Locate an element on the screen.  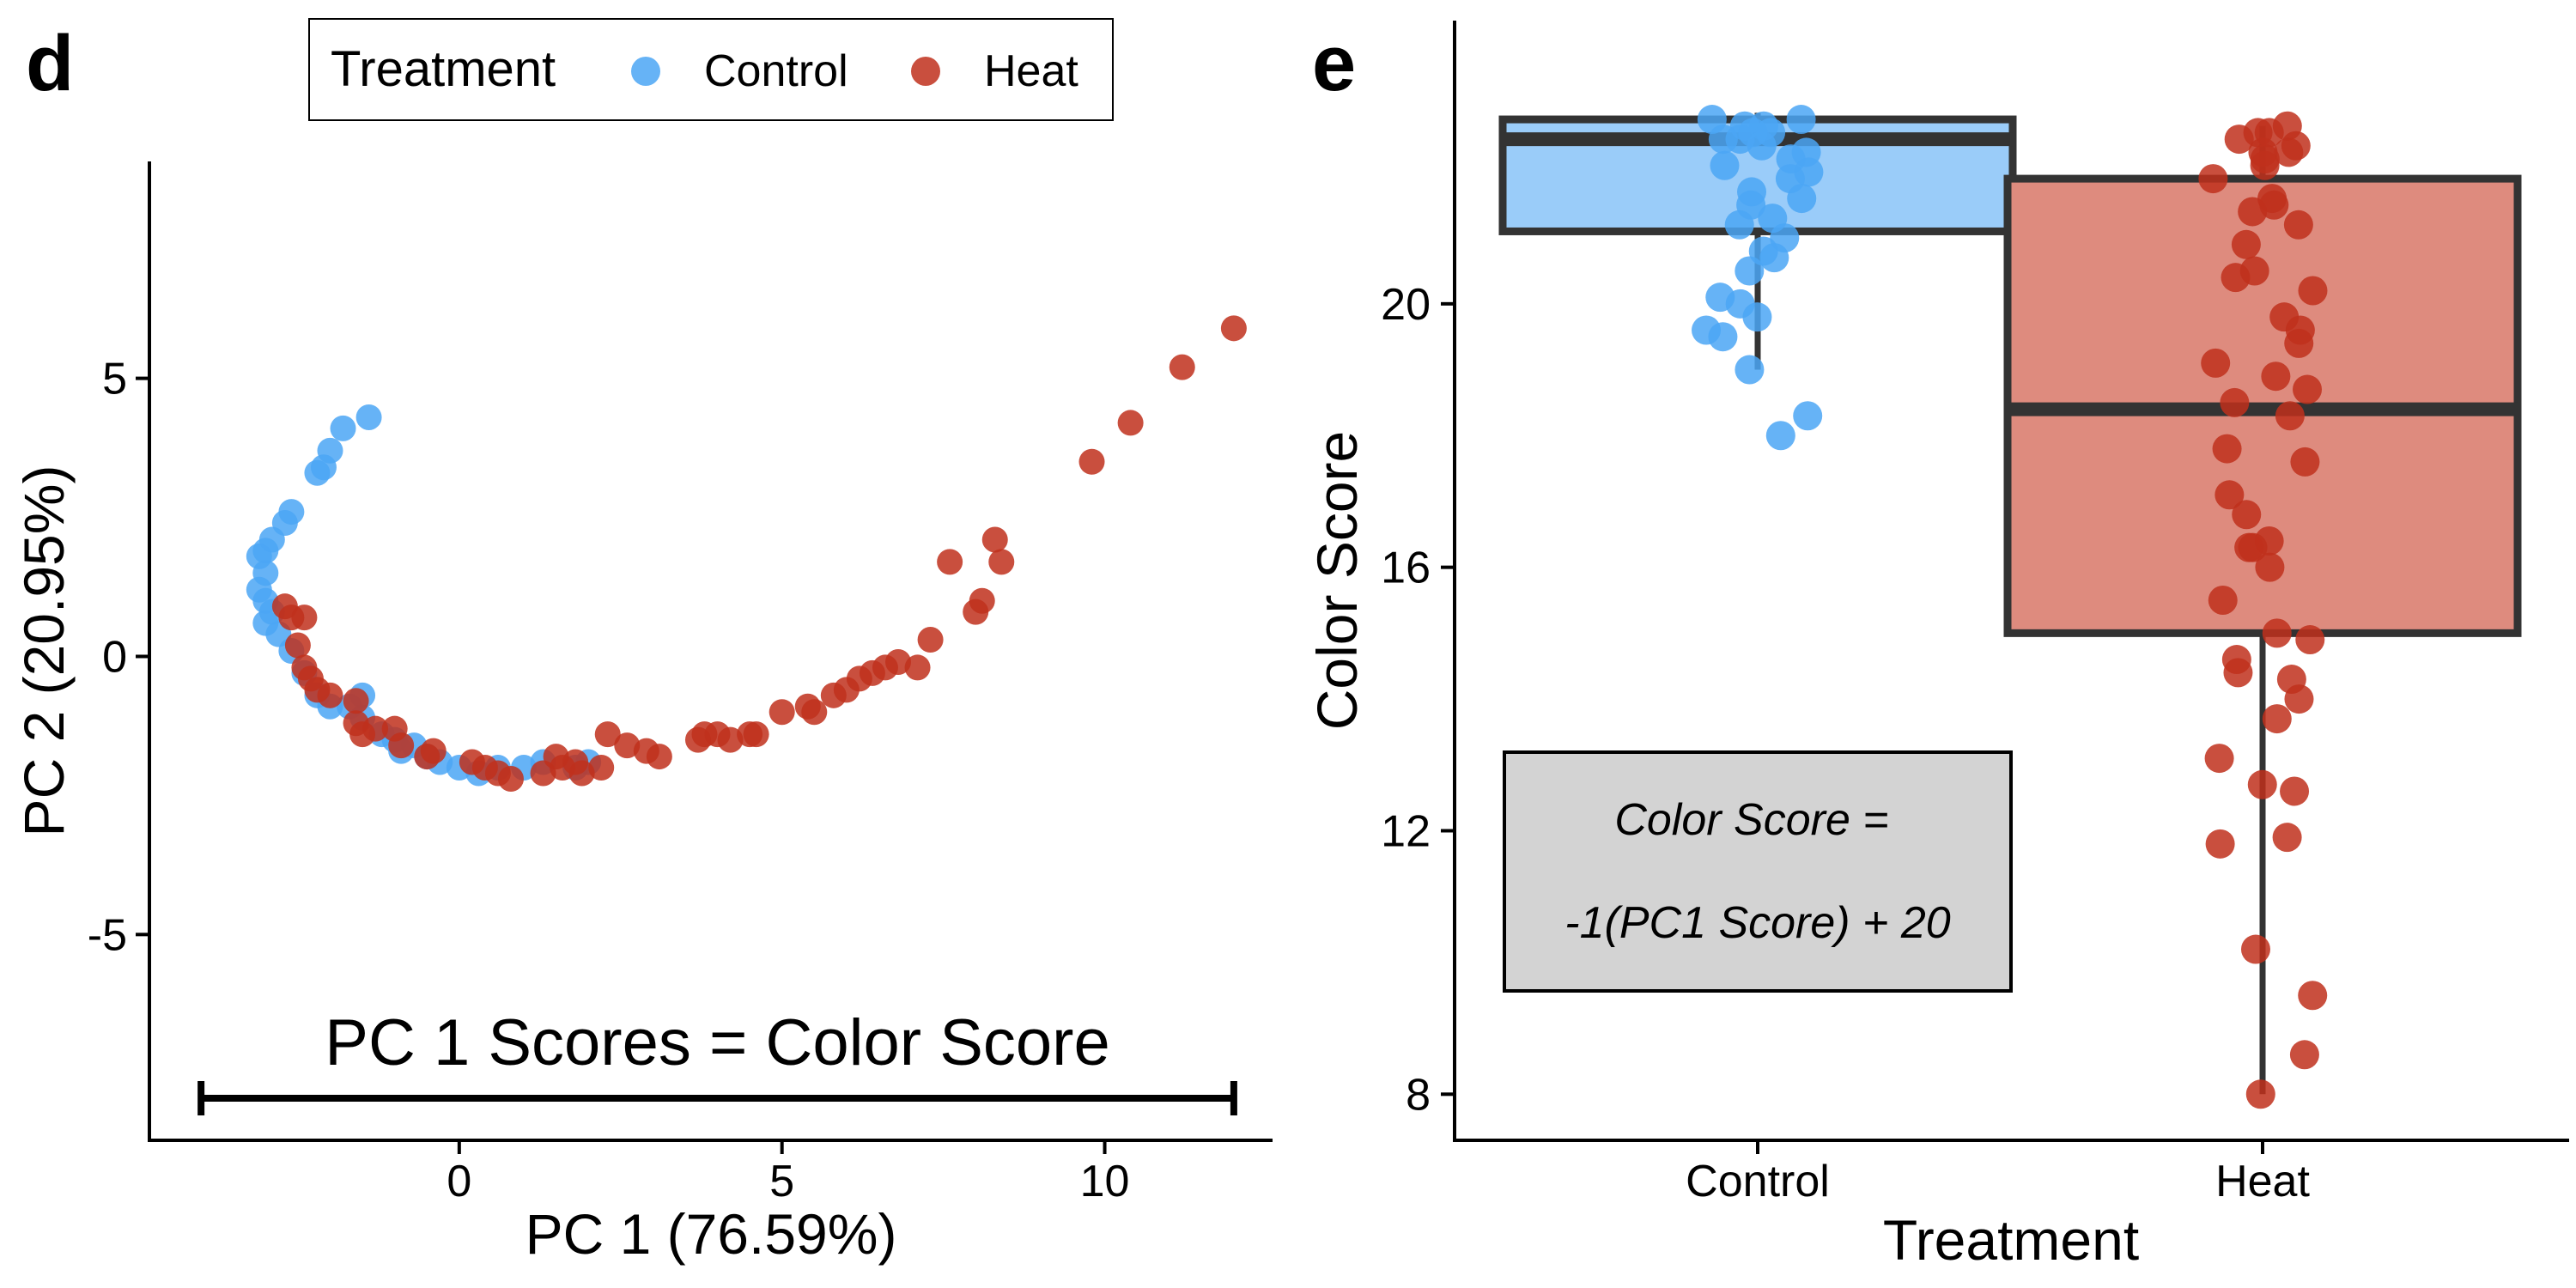
y-tick-label: 0 is located at coordinates (114, 657).